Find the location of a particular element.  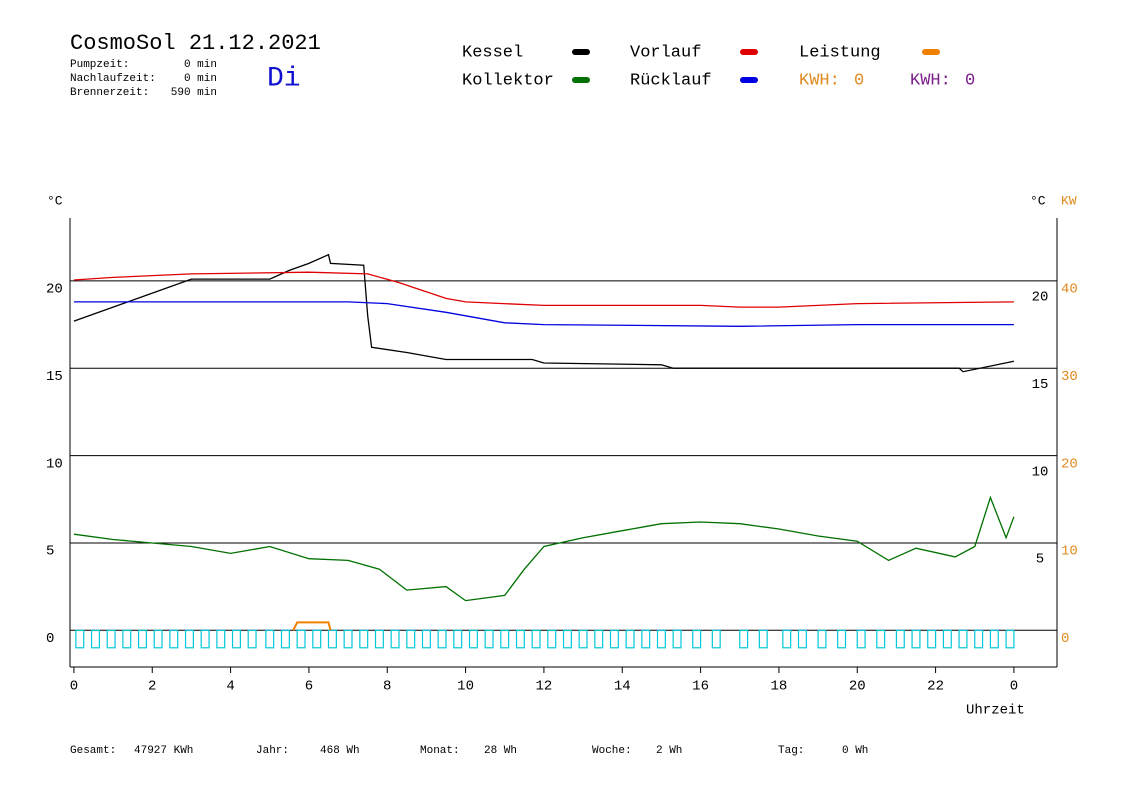

x-tick-label: 0 is located at coordinates (1014, 687).